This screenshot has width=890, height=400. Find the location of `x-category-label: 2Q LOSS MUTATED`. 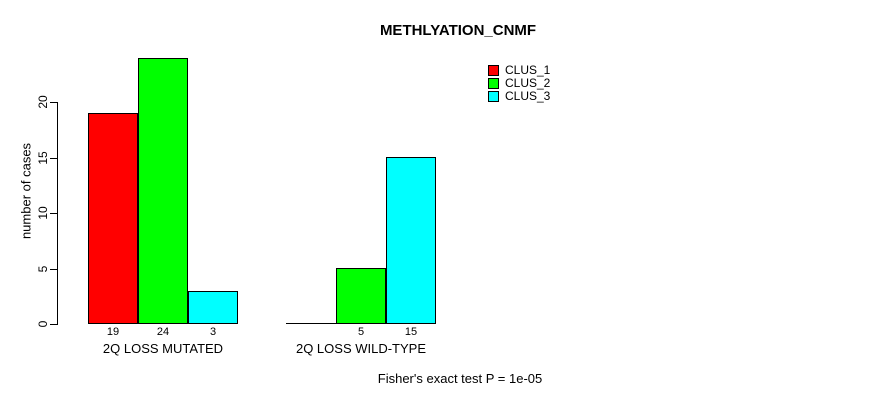

x-category-label: 2Q LOSS MUTATED is located at coordinates (163, 348).